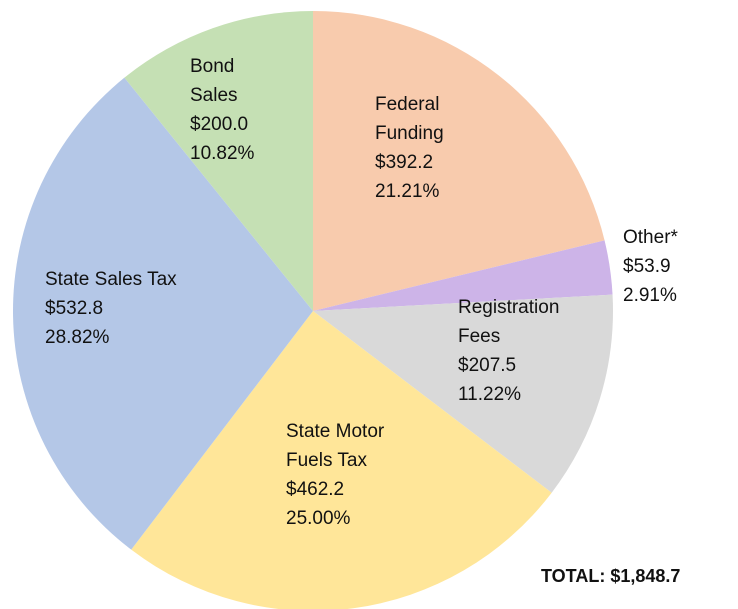 The width and height of the screenshot is (738, 609). Describe the element at coordinates (335, 446) in the screenshot. I see `category: State Motor Fuels Tax` at that location.